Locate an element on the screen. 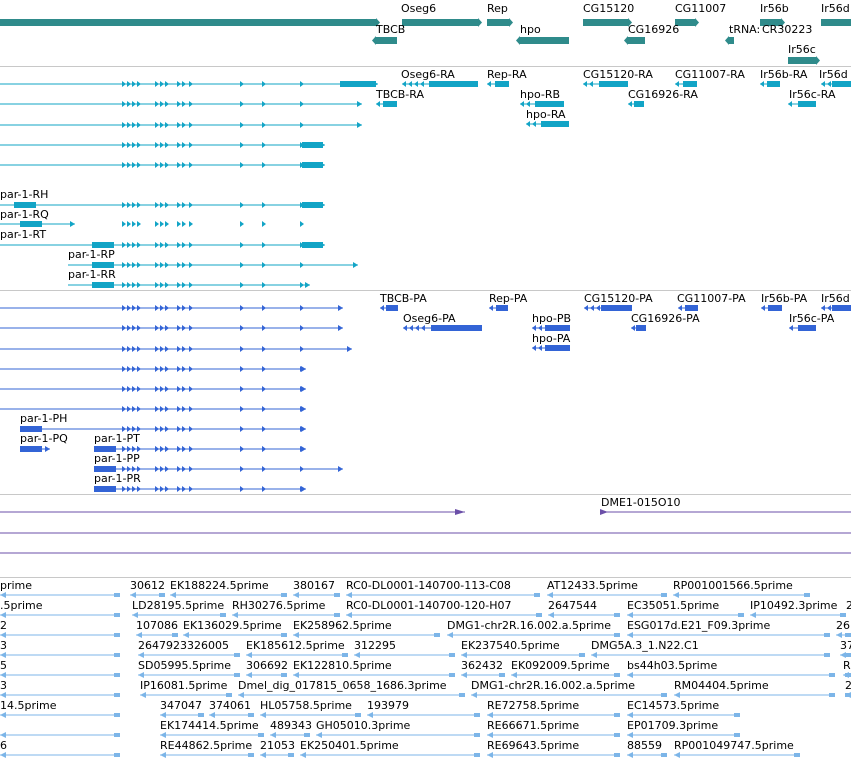 The height and width of the screenshot is (762, 851). est-label: 6 is located at coordinates (3, 745).